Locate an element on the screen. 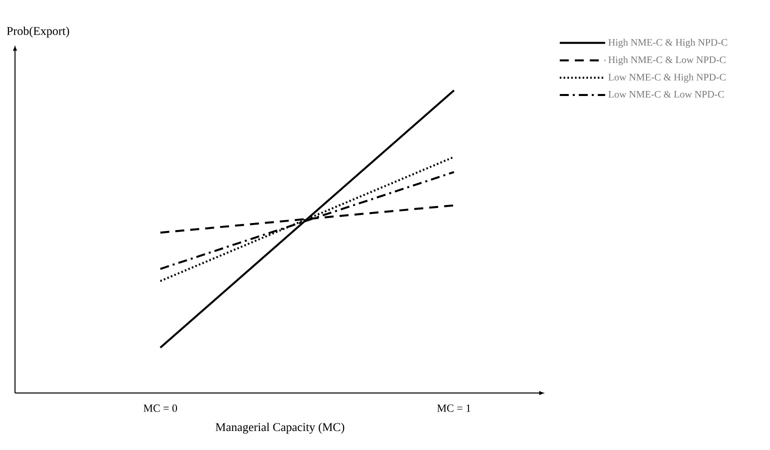 Image resolution: width=770 pixels, height=450 pixels. x-tick-label: MC = 0 is located at coordinates (161, 408).